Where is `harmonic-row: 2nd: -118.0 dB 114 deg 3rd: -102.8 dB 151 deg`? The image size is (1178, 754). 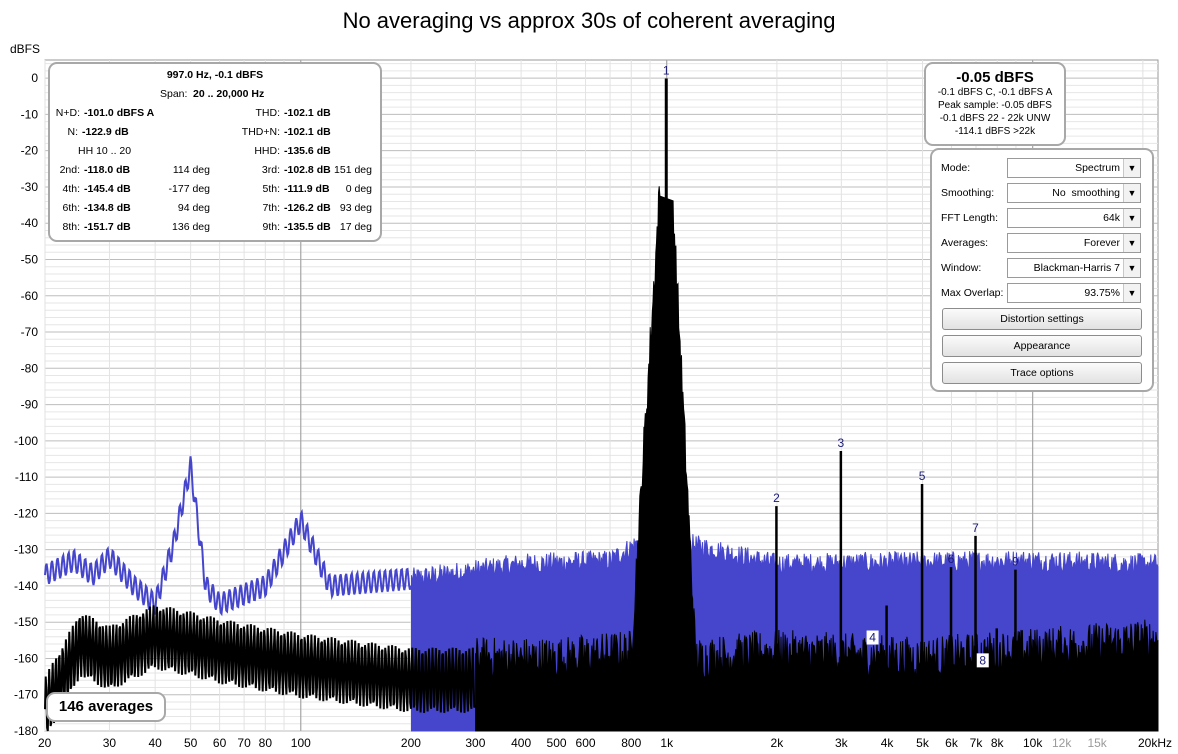
harmonic-row: 2nd: -118.0 dB 114 deg 3rd: -102.8 dB 151 deg is located at coordinates (215, 173).